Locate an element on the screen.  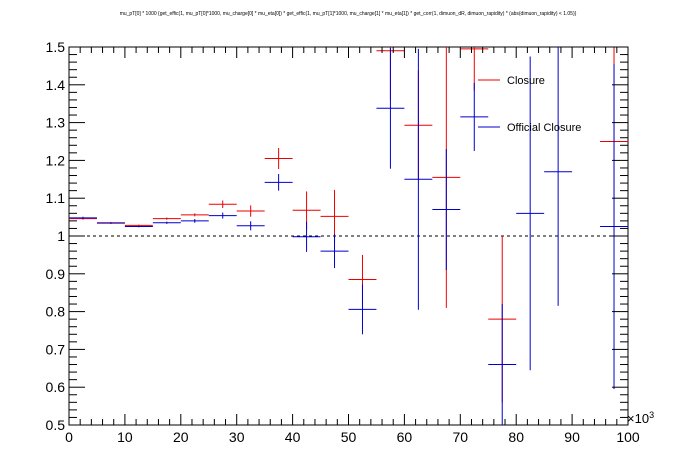
x-tick-label: 90 is located at coordinates (572, 437).